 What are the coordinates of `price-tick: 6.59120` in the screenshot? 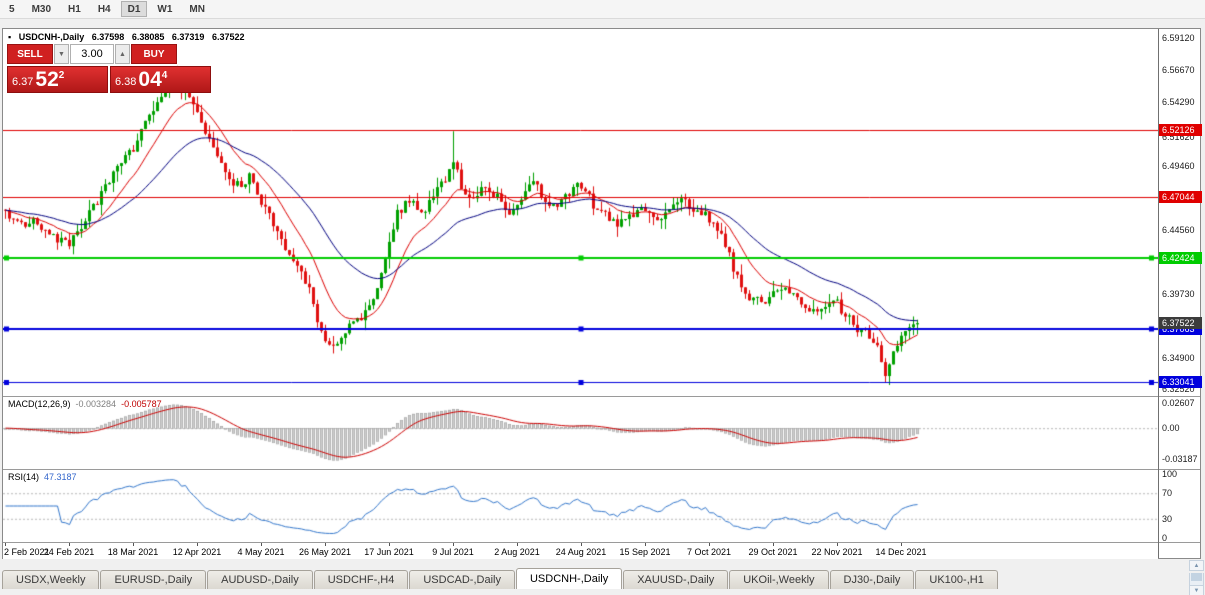 It's located at (1178, 37).